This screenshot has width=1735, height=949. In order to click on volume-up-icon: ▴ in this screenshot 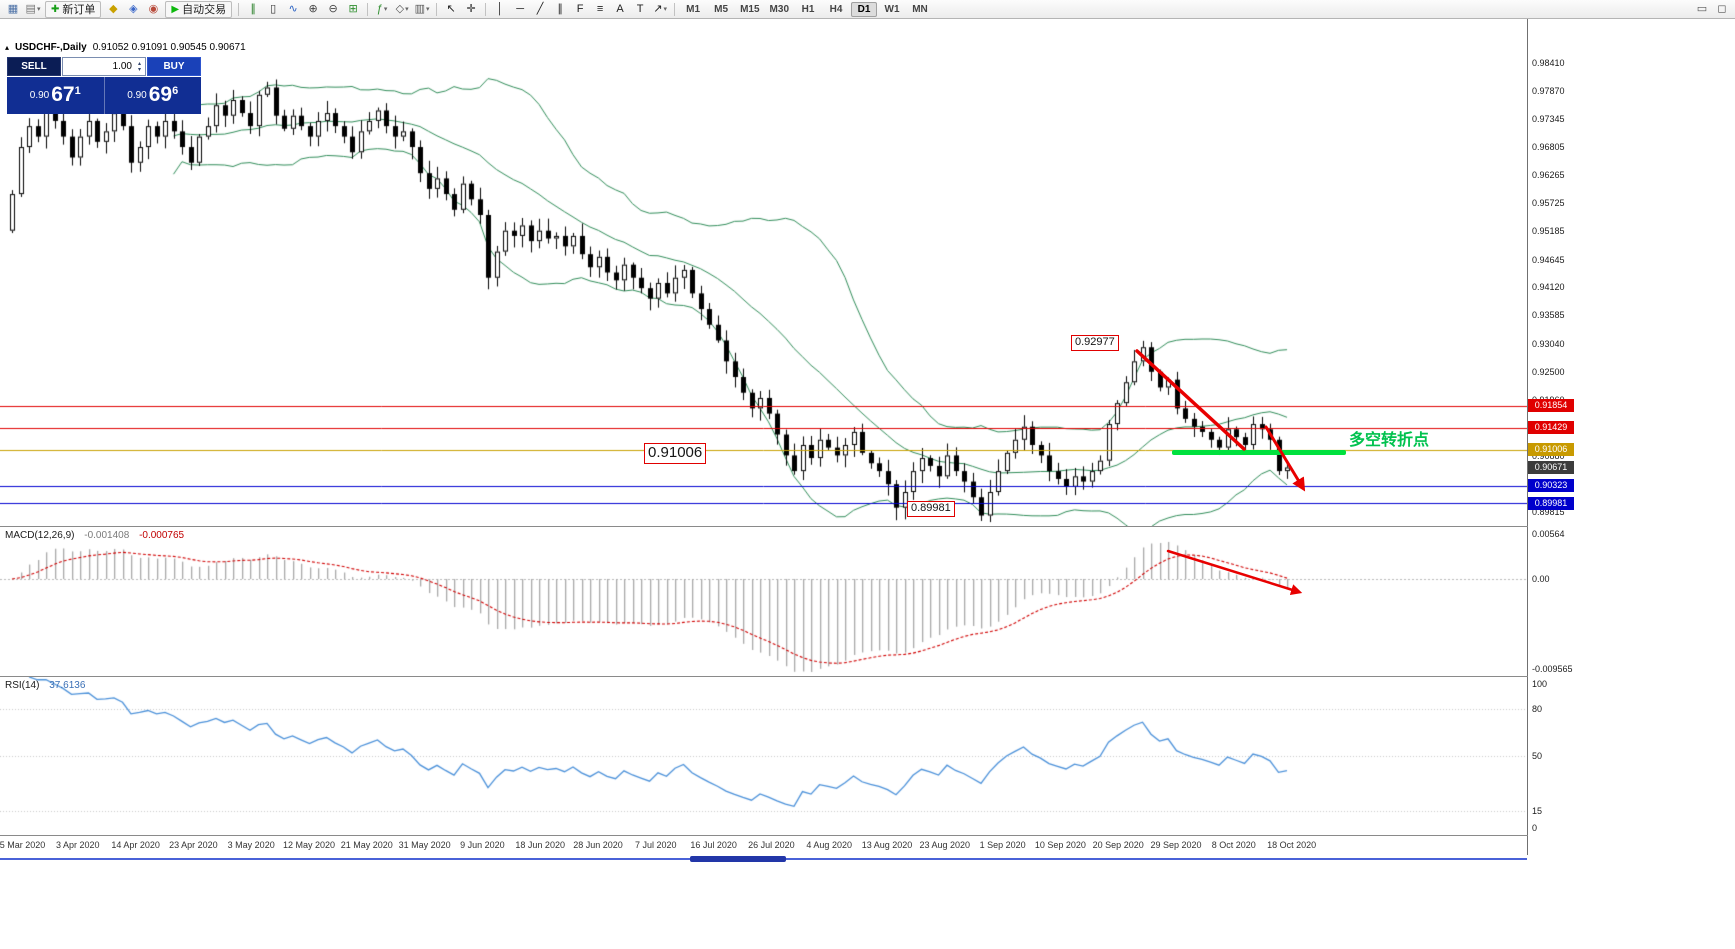, I will do `click(139, 63)`.